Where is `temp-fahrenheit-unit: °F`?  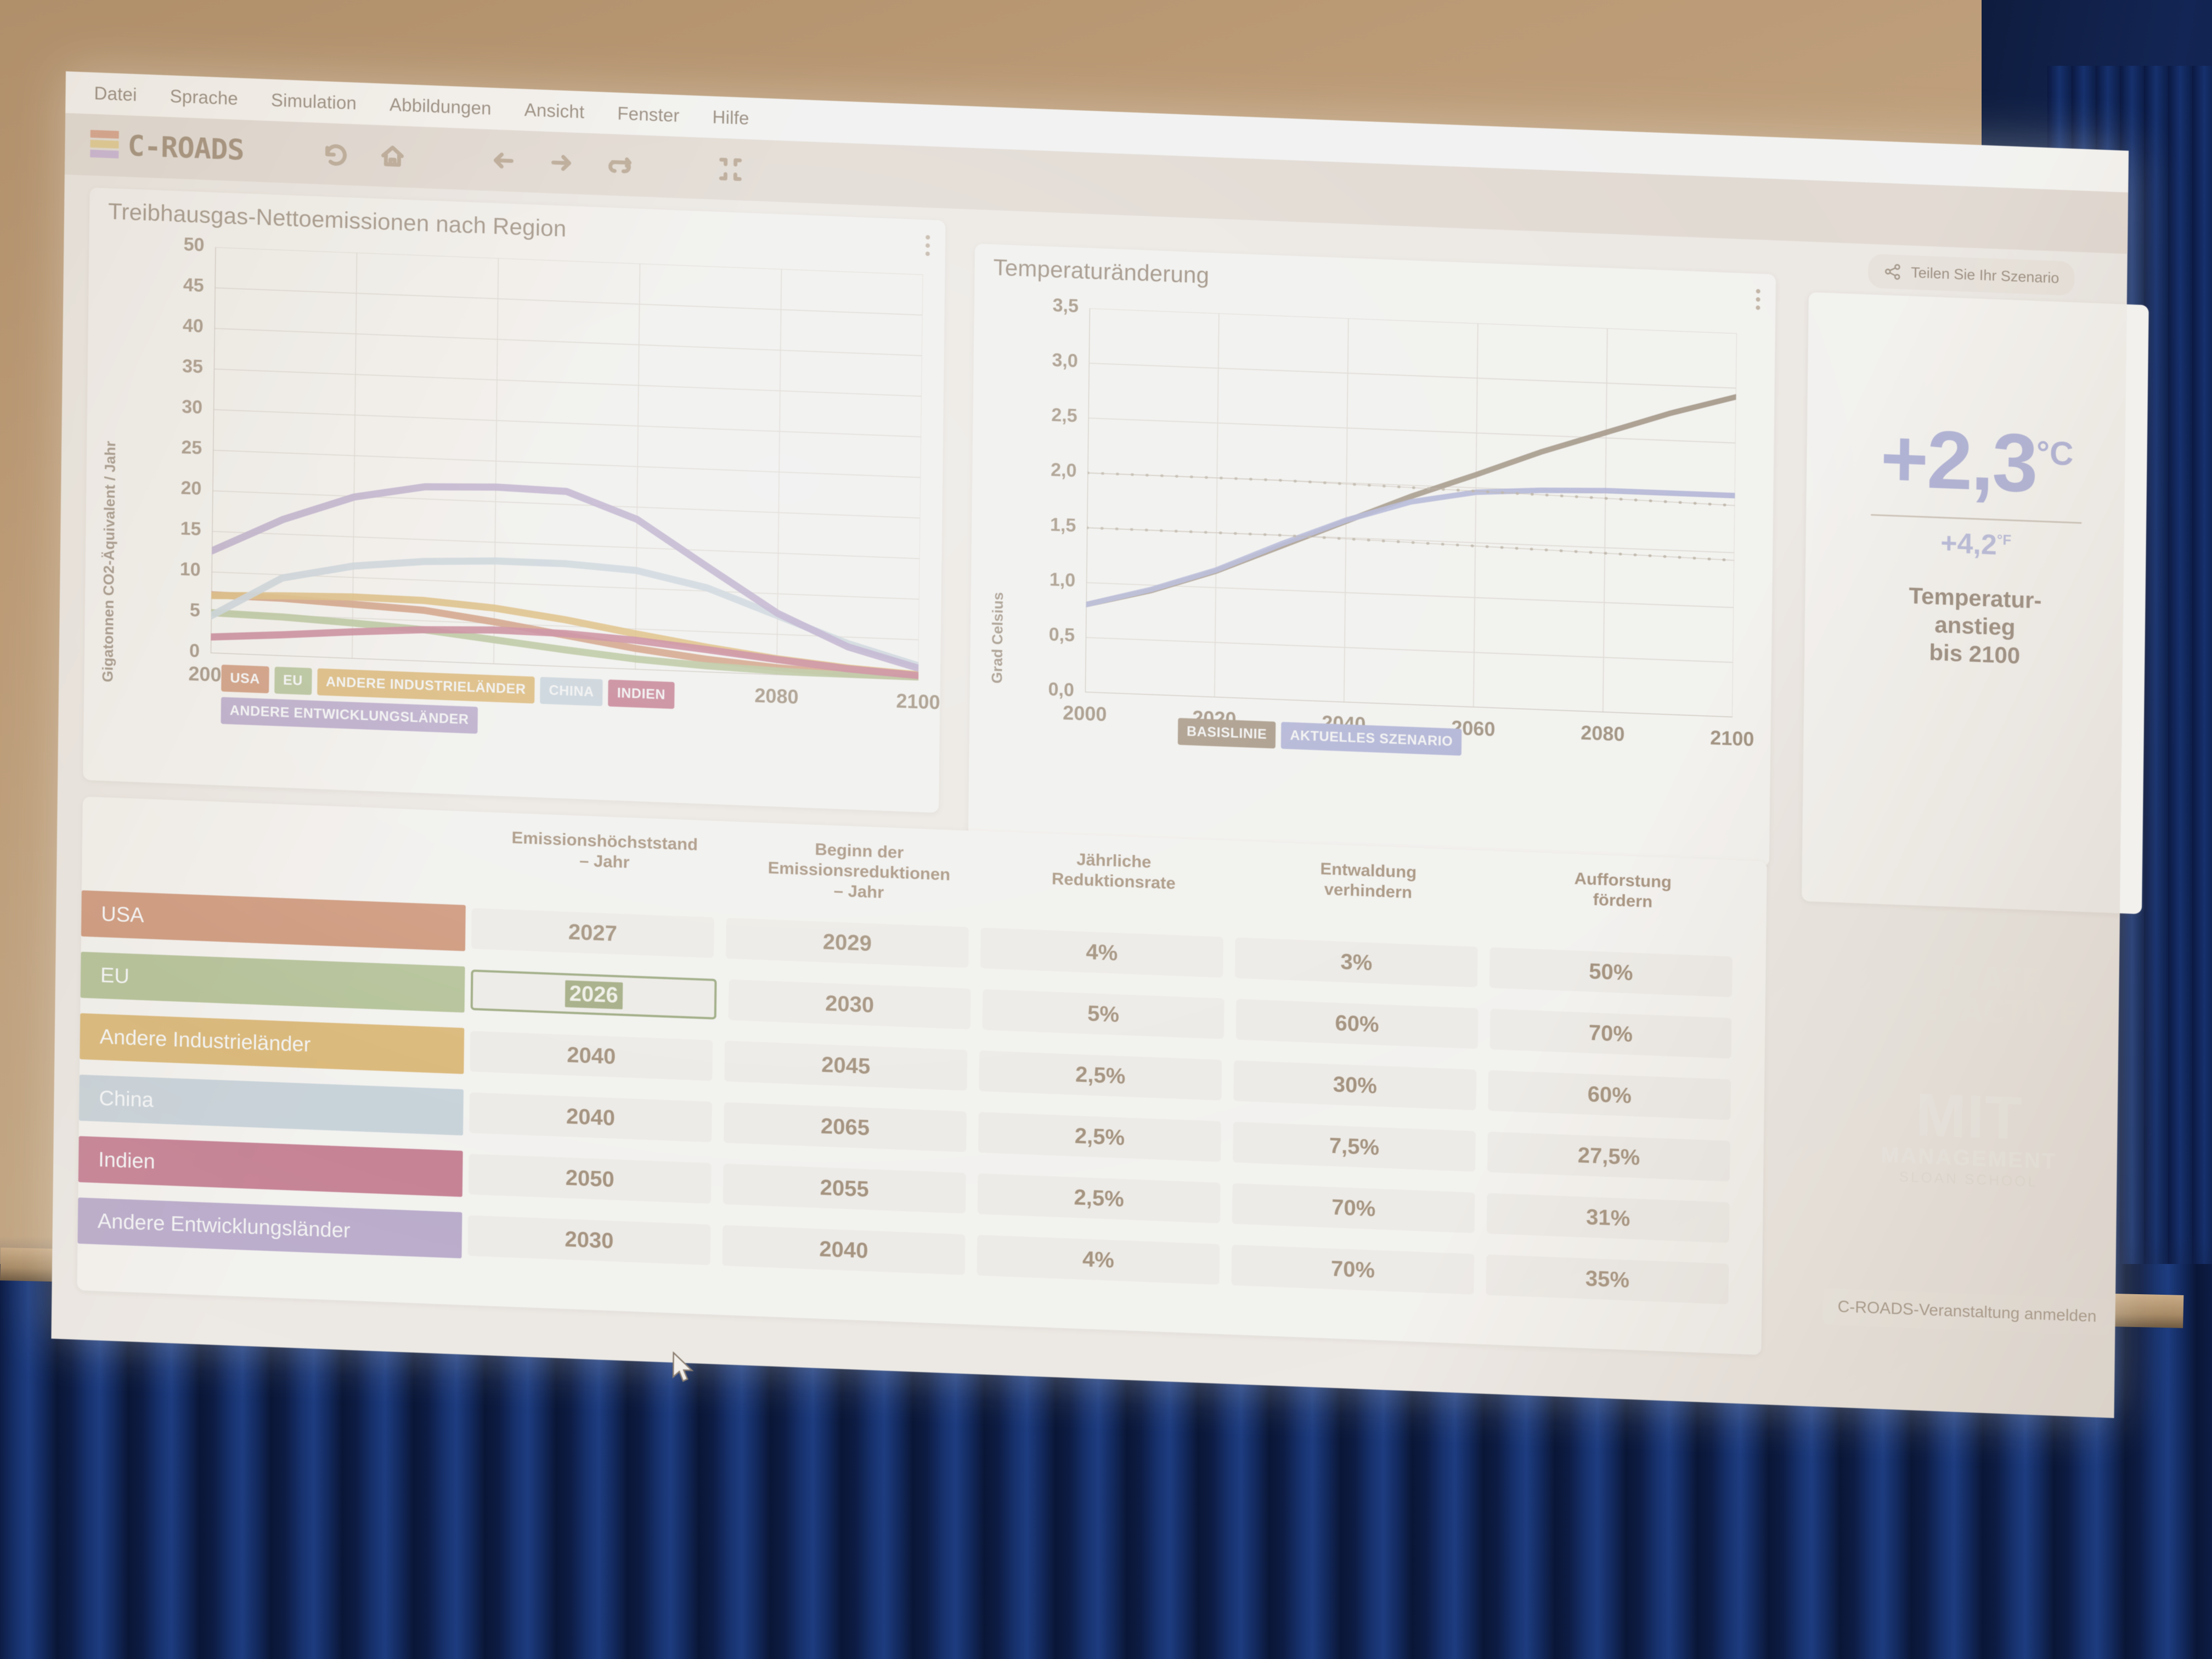 temp-fahrenheit-unit: °F is located at coordinates (2004, 540).